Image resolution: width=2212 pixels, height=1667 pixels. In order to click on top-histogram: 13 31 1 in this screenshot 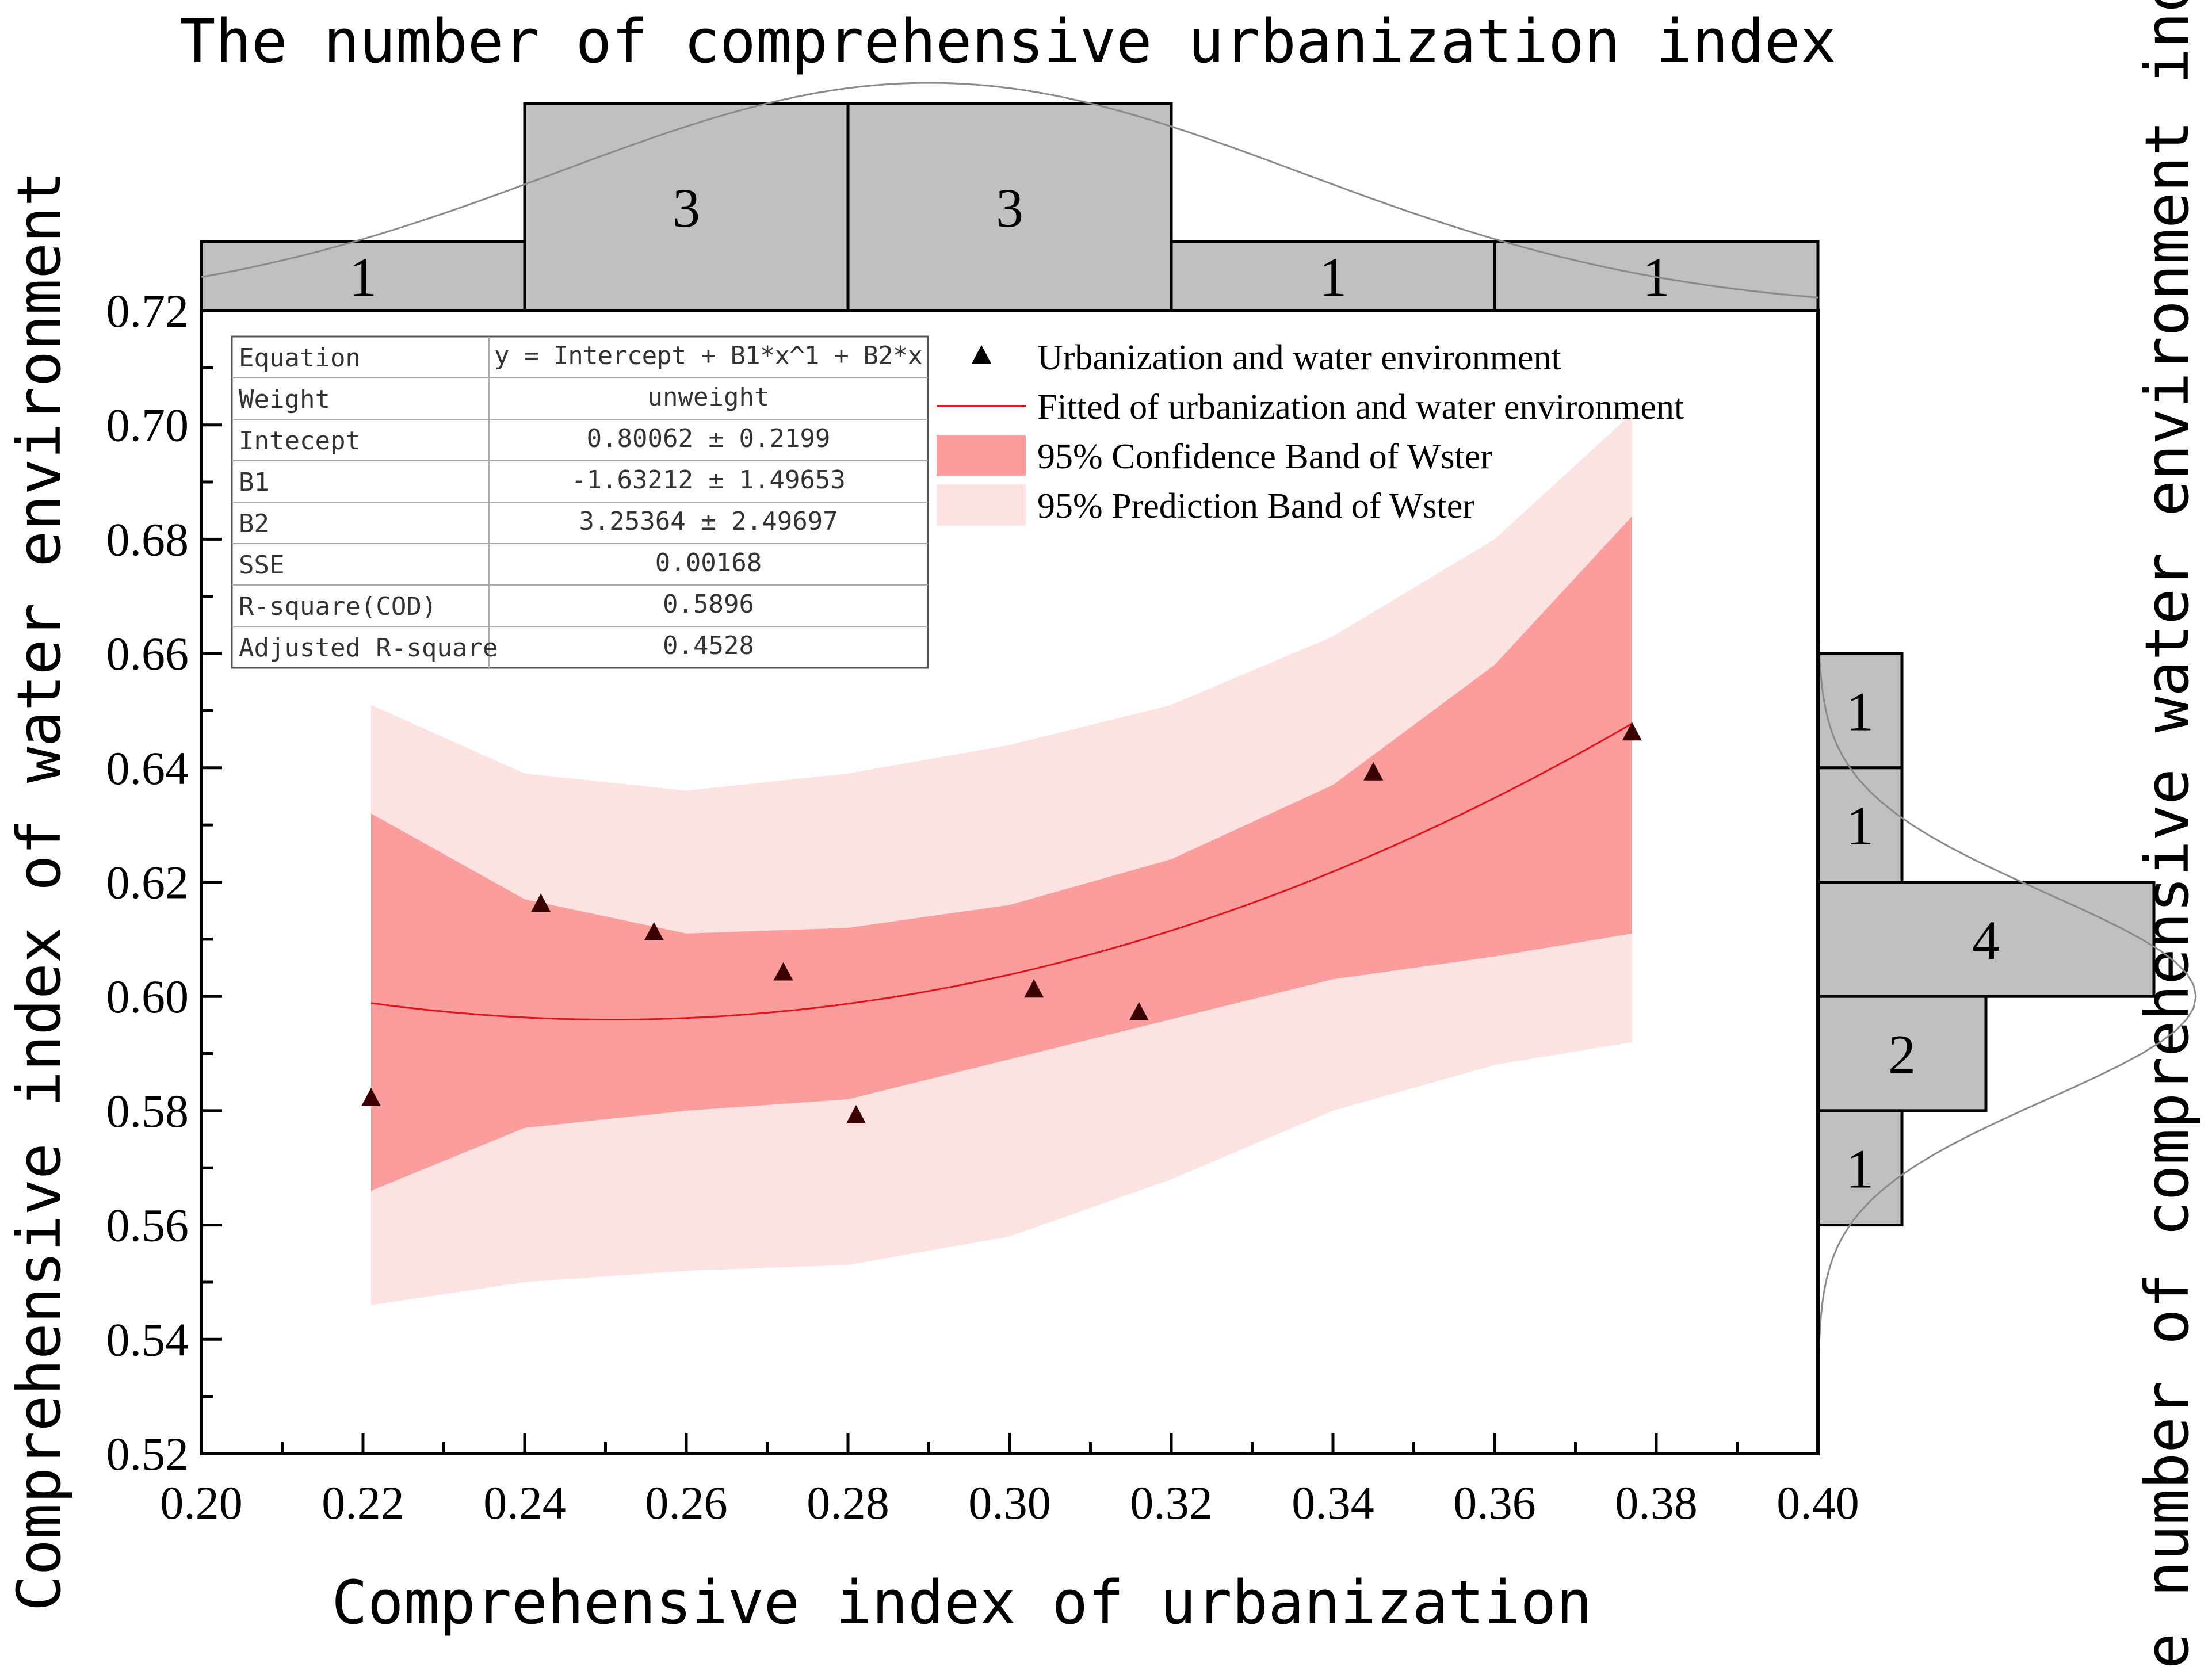, I will do `click(1010, 197)`.